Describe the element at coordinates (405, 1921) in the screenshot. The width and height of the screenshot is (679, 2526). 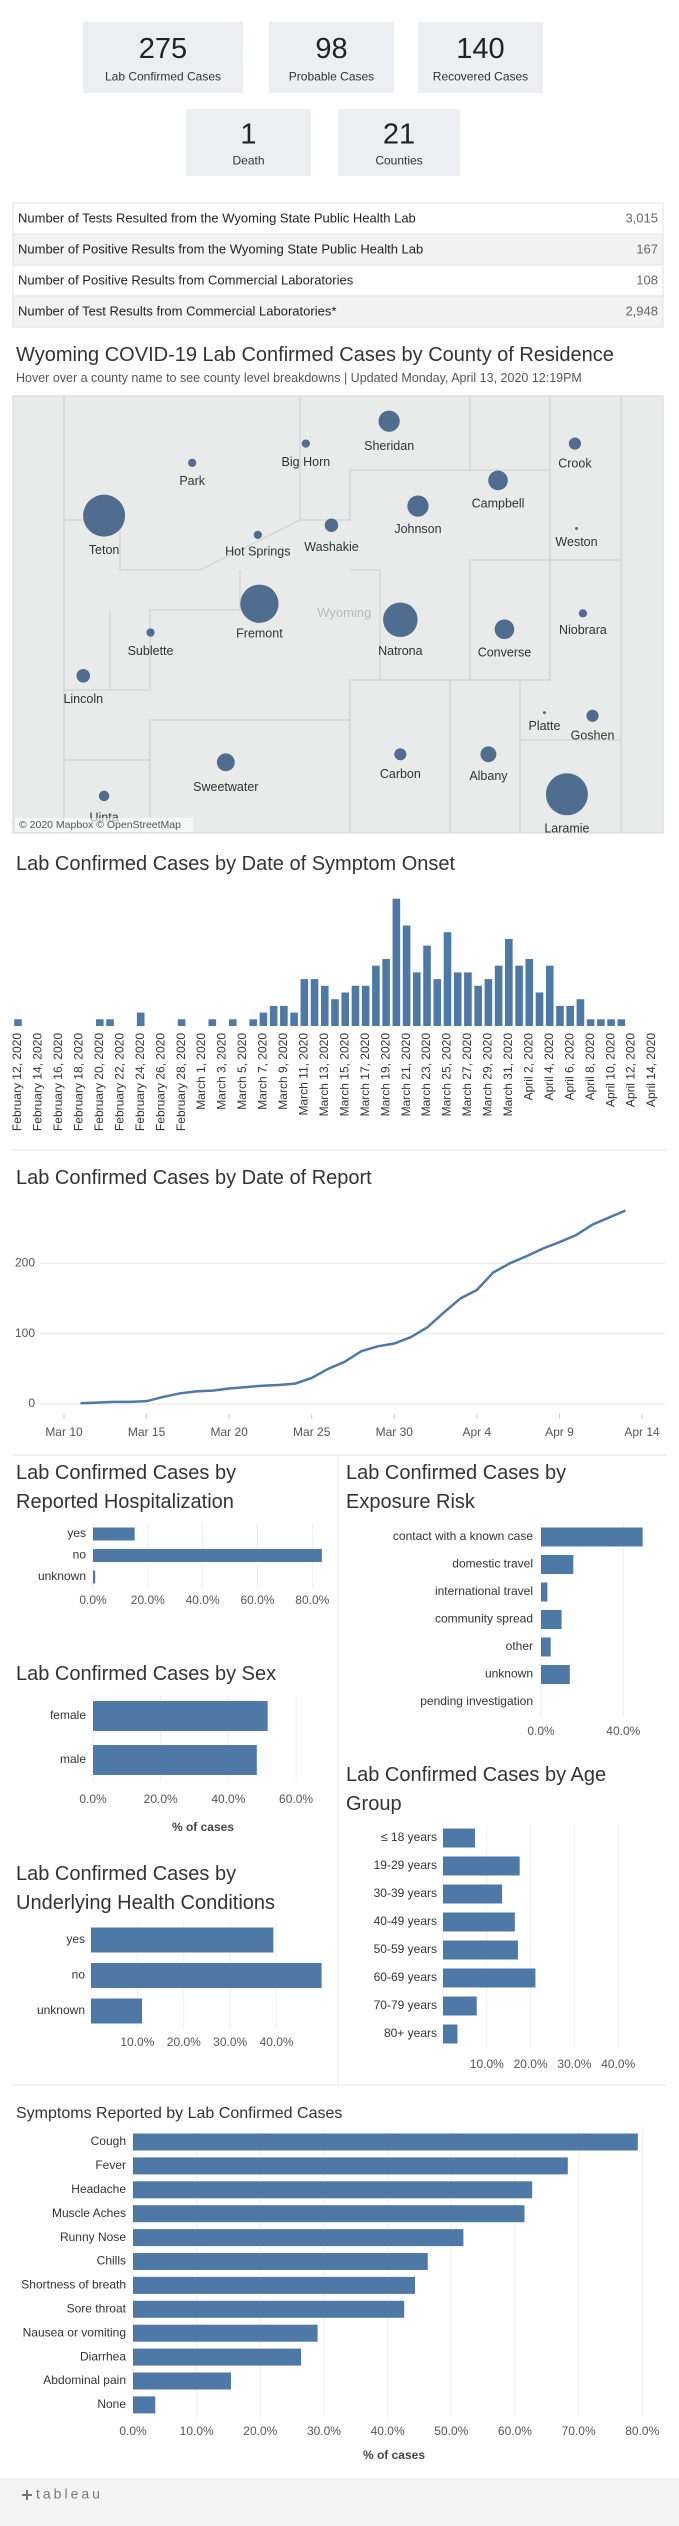
I see `y-tick-label: 40-49 years` at that location.